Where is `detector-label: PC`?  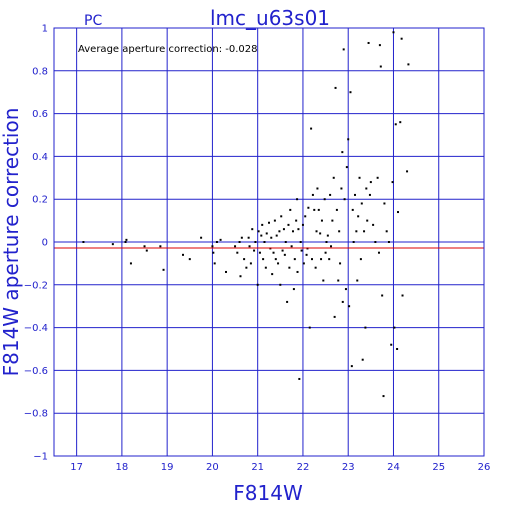
detector-label: PC is located at coordinates (93, 21).